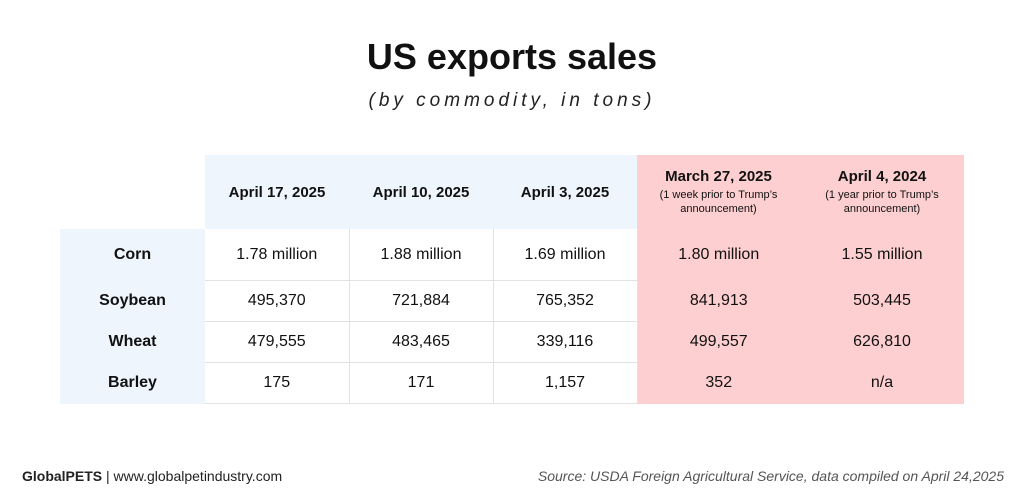 The height and width of the screenshot is (500, 1024). What do you see at coordinates (565, 255) in the screenshot?
I see `table-cell: 1.69 million` at bounding box center [565, 255].